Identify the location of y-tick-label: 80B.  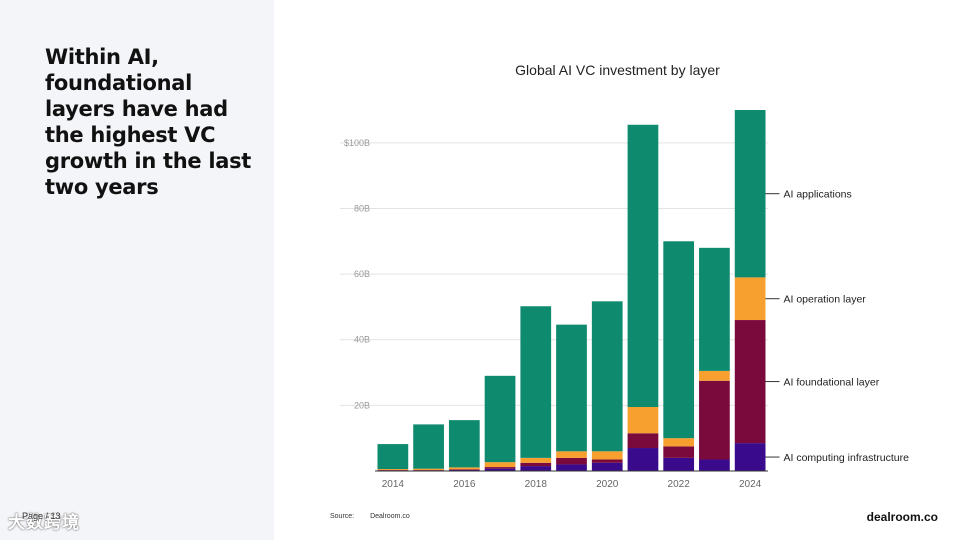
(362, 208).